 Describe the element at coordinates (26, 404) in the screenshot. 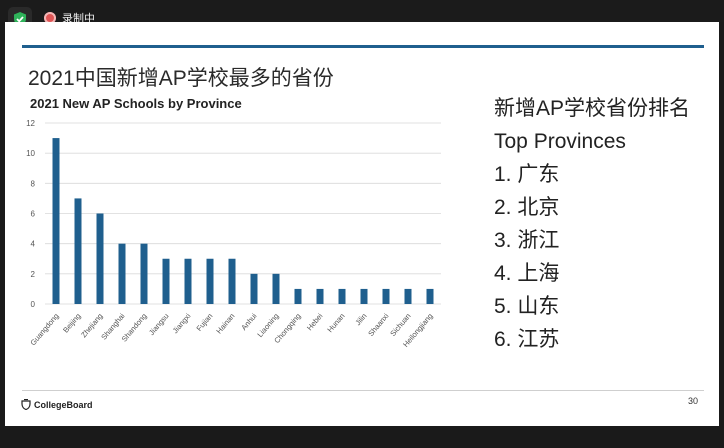

I see `acorn-icon` at that location.